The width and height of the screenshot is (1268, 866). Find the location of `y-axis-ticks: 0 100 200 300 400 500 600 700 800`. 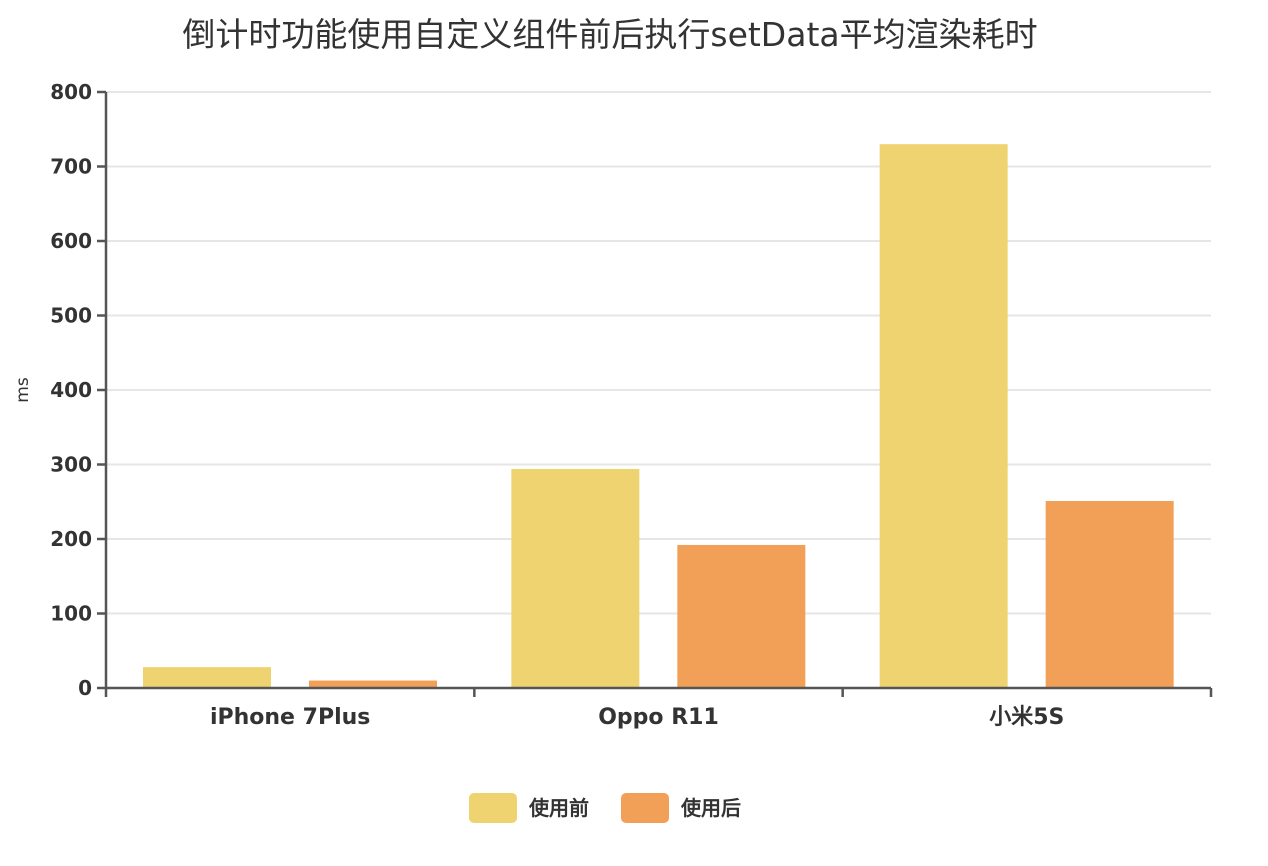

y-axis-ticks: 0 100 200 300 400 500 600 700 800 is located at coordinates (78, 390).